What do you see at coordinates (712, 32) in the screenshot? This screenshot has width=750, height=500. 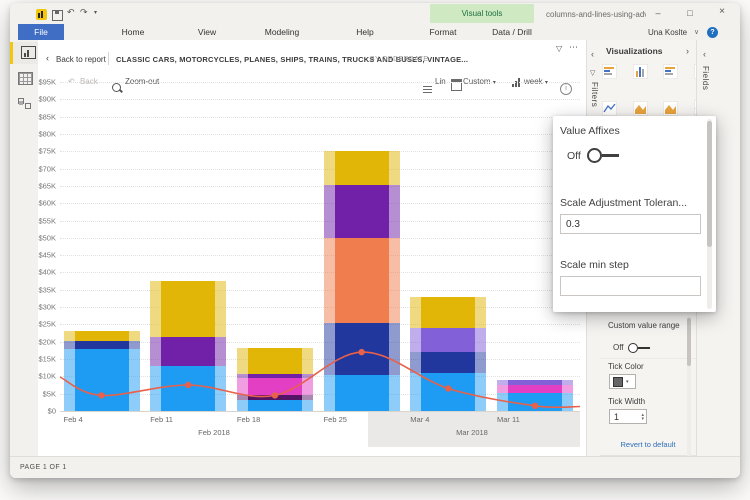 I see `help-icon: ?` at bounding box center [712, 32].